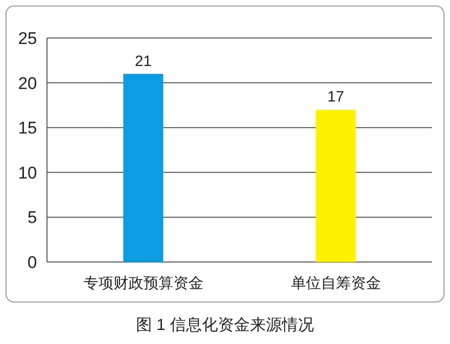  What do you see at coordinates (32, 262) in the screenshot?
I see `y-tick-label: 0` at bounding box center [32, 262].